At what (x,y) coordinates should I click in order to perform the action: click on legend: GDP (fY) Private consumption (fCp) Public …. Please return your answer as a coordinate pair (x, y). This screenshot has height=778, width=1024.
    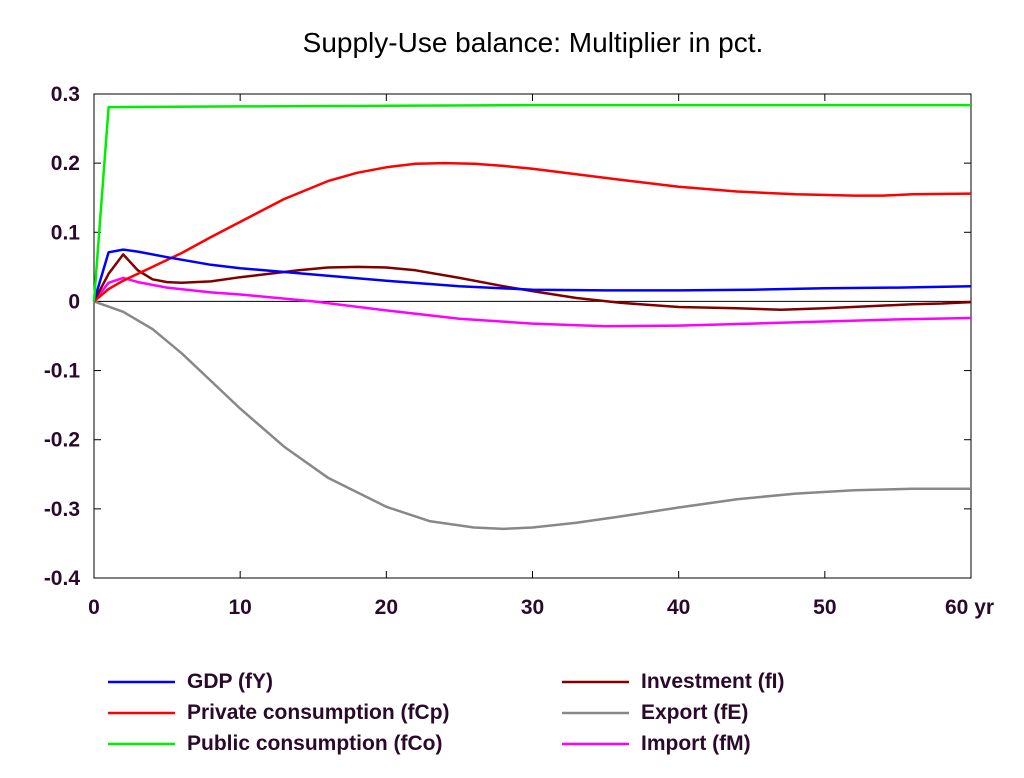
    Looking at the image, I should click on (446, 712).